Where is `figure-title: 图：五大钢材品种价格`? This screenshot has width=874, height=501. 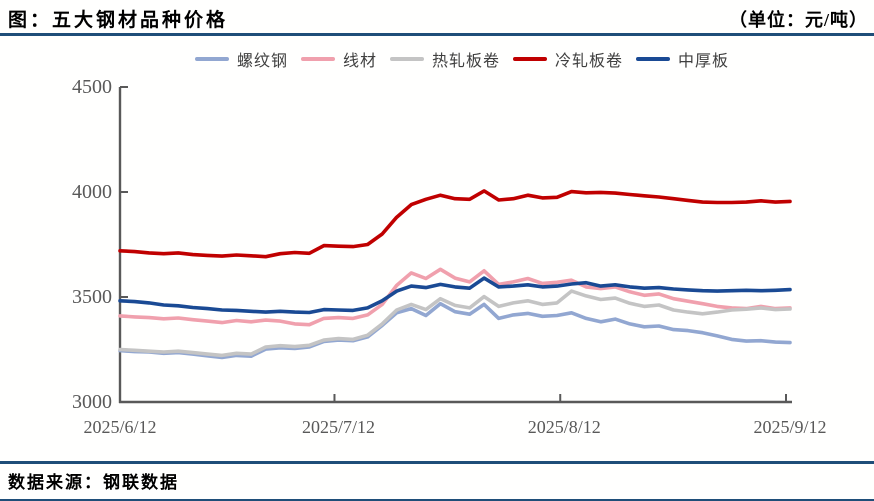 figure-title: 图：五大钢材品种价格 is located at coordinates (118, 20).